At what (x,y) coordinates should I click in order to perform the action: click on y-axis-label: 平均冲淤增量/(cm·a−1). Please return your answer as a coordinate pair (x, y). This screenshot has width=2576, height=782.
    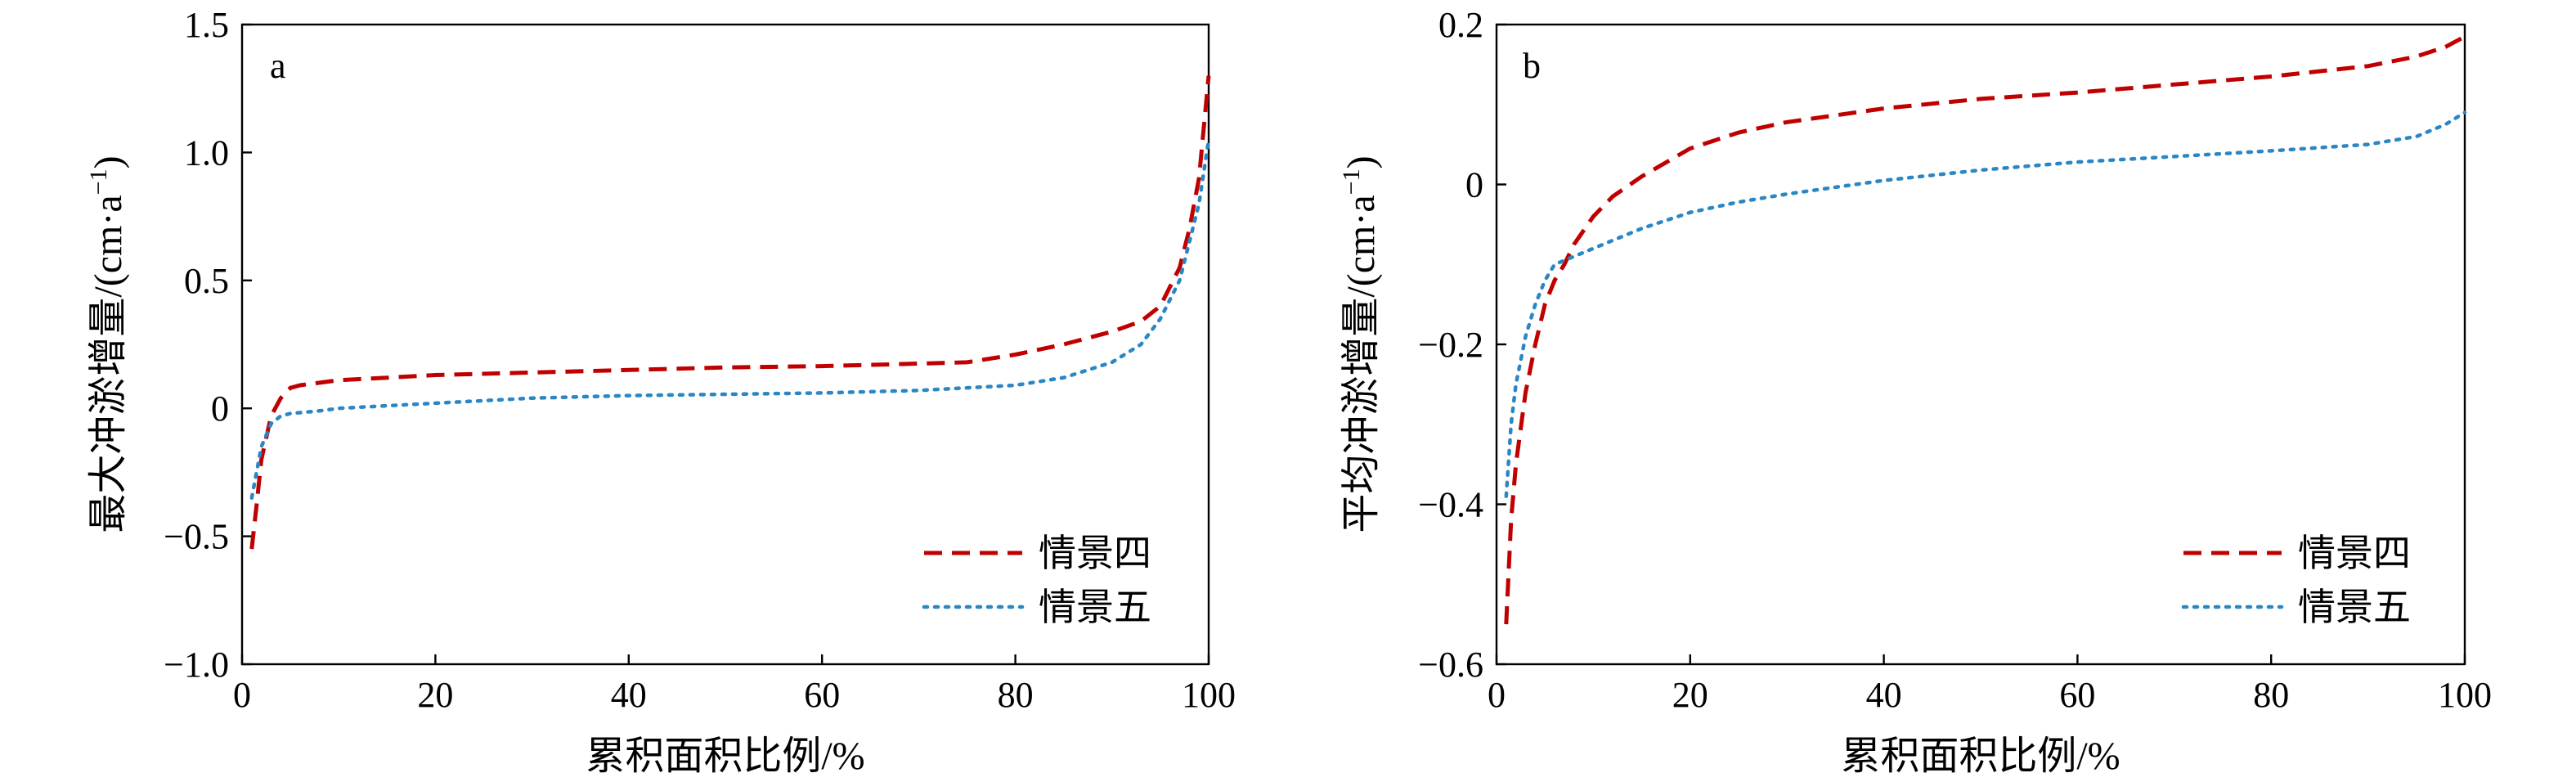
    Looking at the image, I should click on (1360, 344).